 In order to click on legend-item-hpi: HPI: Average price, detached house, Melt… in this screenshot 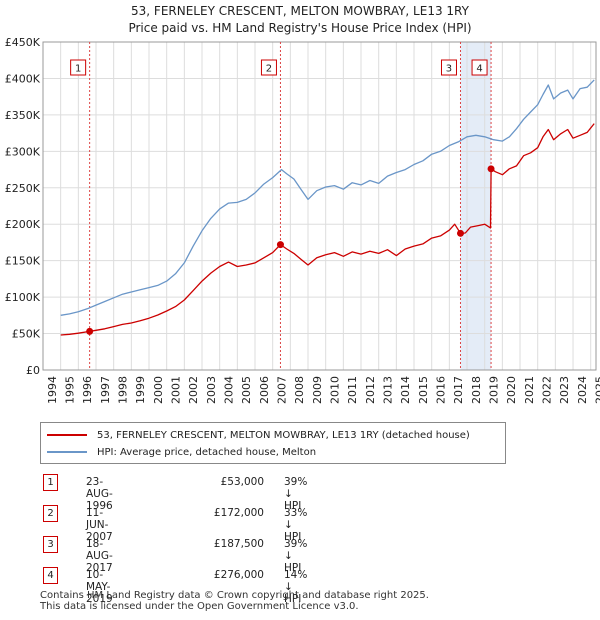, I will do `click(181, 452)`.